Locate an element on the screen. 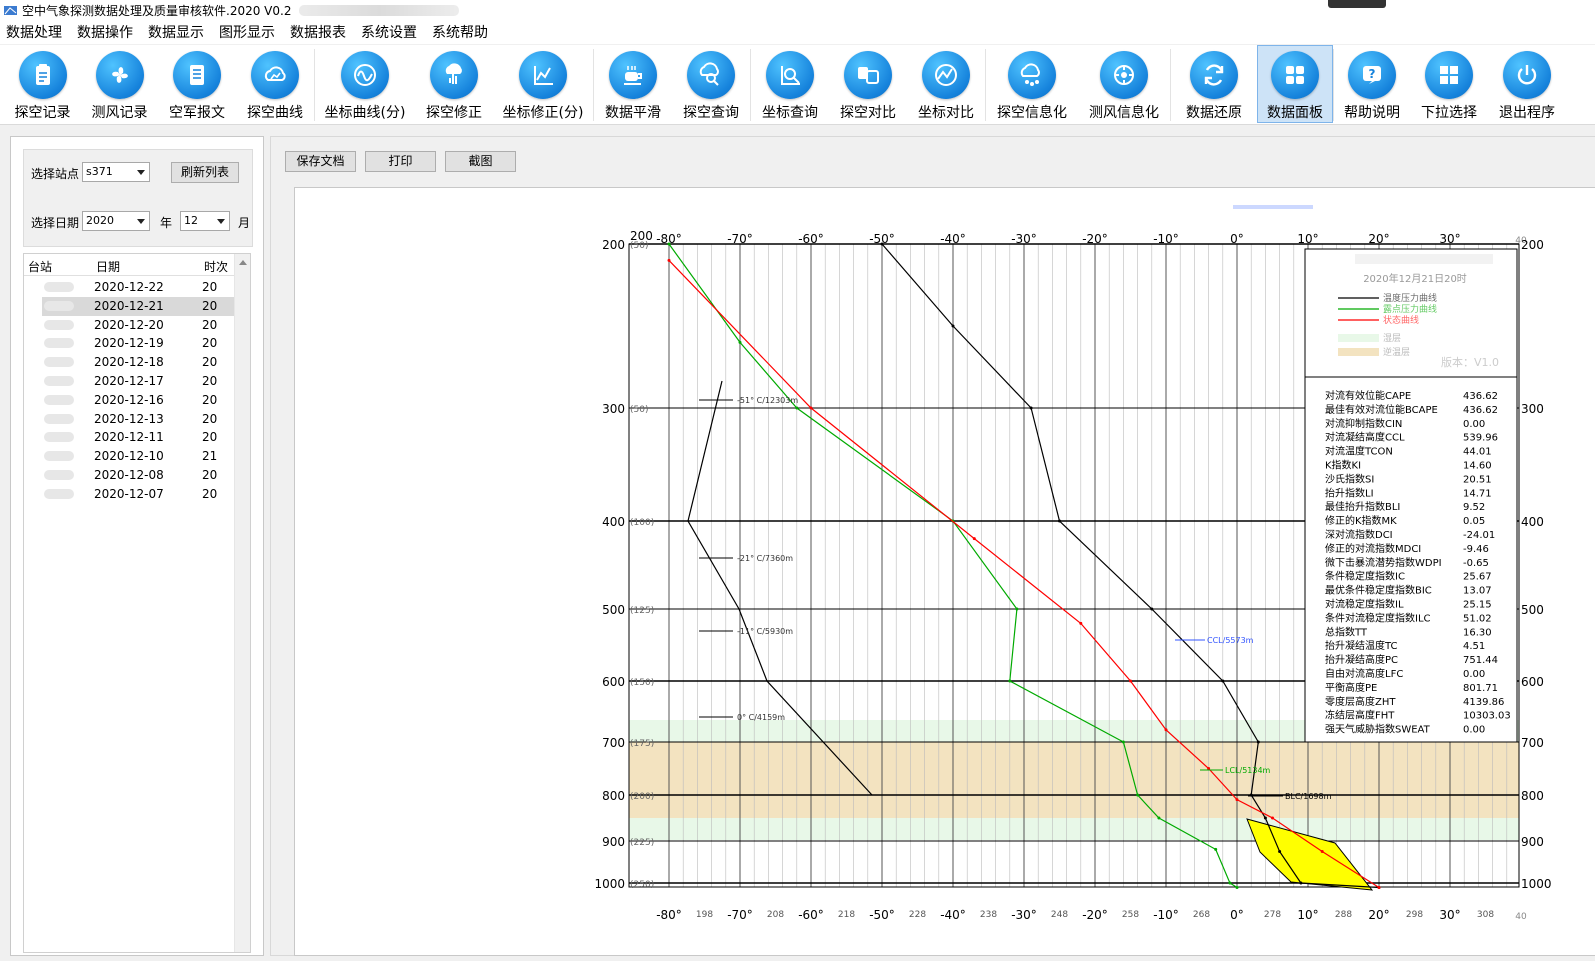 The width and height of the screenshot is (1595, 961). toolbar-button-2: 空军报文 is located at coordinates (197, 84).